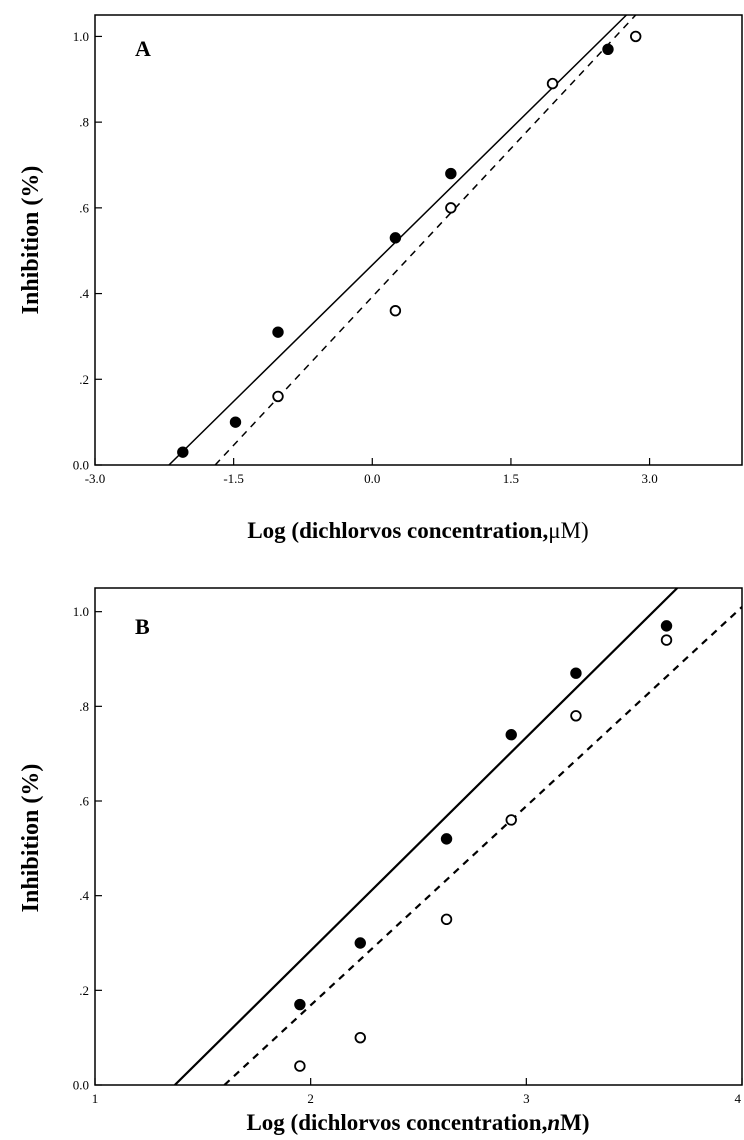 The height and width of the screenshot is (1140, 744). What do you see at coordinates (553, 1122) in the screenshot?
I see `x-axis-title-b-unit: n` at bounding box center [553, 1122].